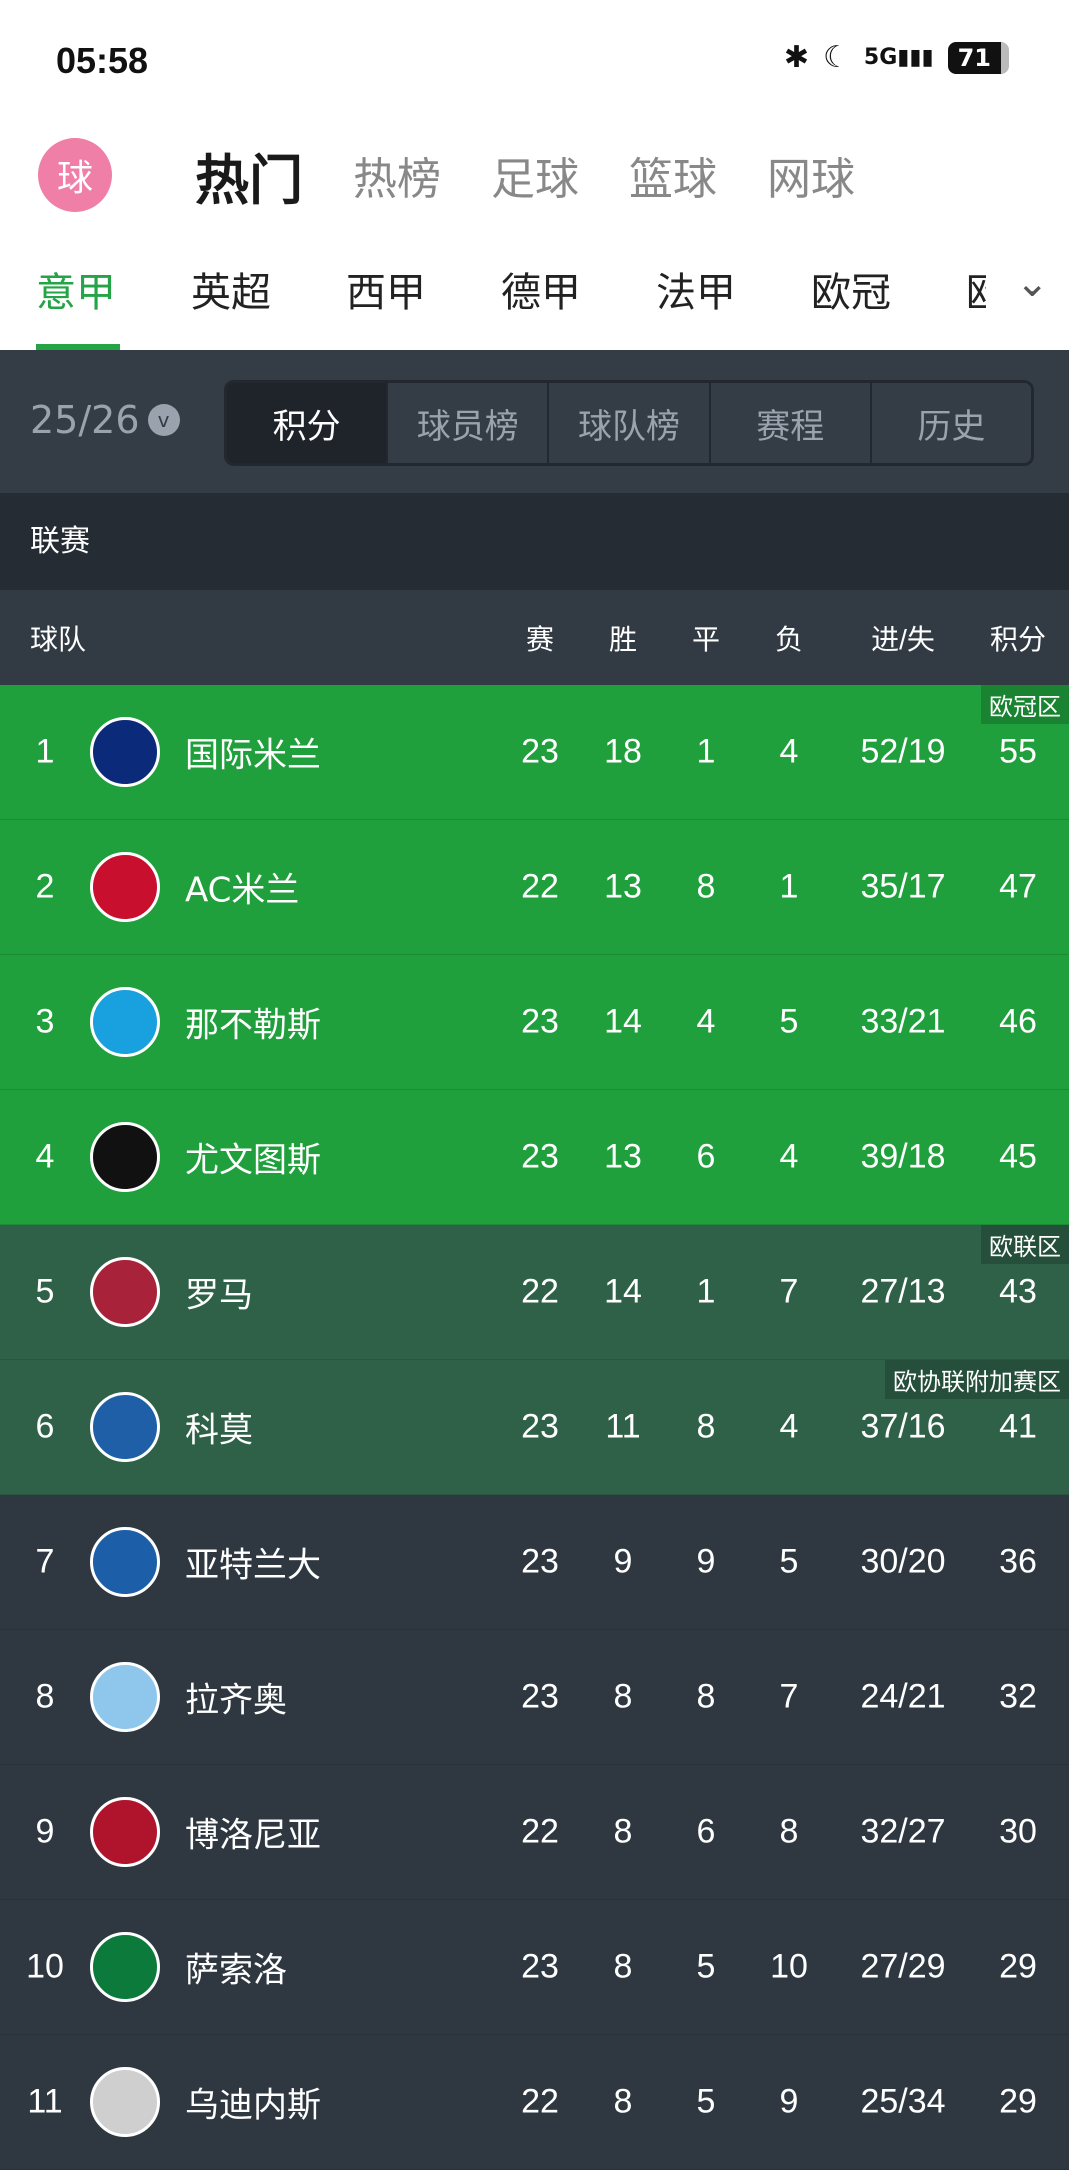  Describe the element at coordinates (977, 1379) in the screenshot. I see `zone-badge: 欧协联附加赛区` at that location.